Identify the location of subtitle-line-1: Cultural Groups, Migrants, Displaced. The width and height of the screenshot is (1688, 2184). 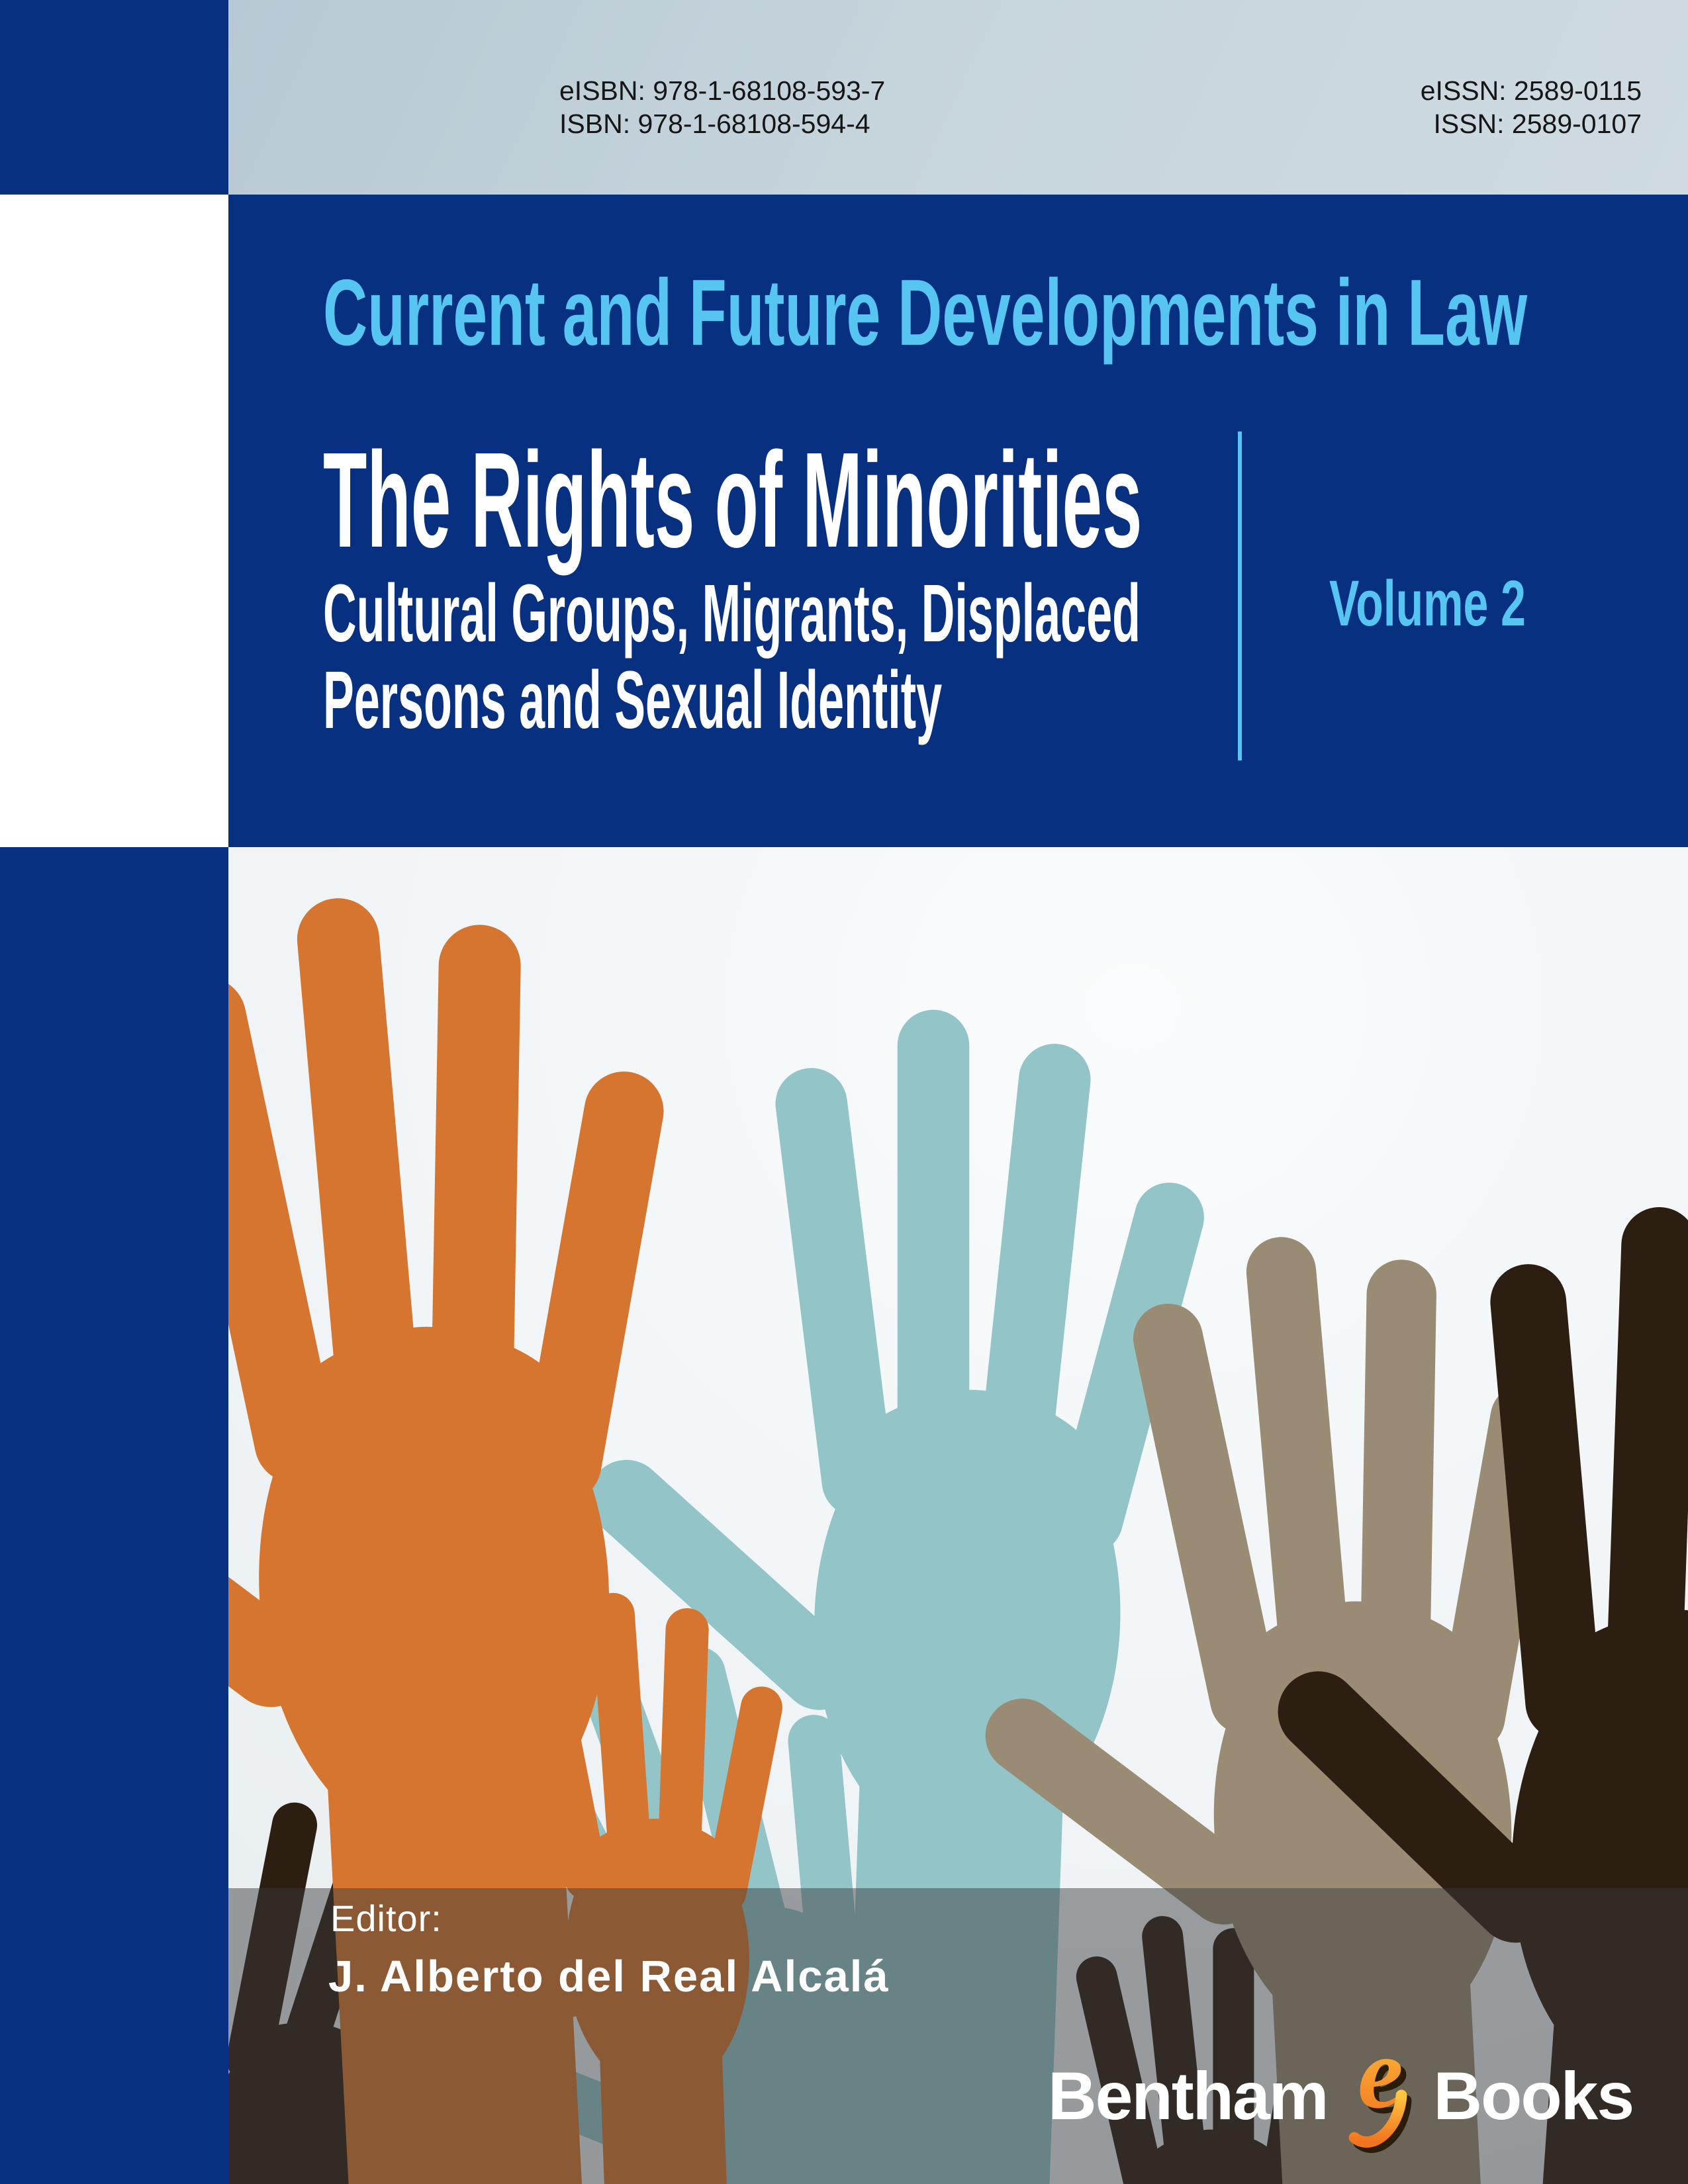
(732, 614).